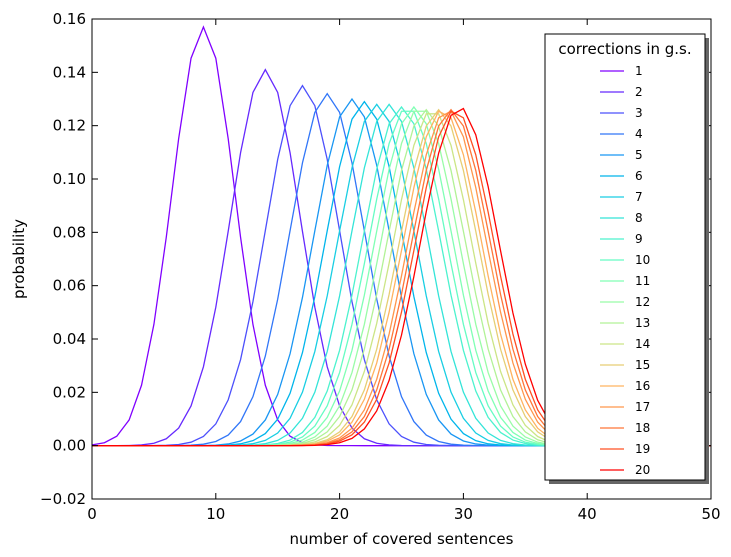  What do you see at coordinates (69, 19) in the screenshot?
I see `y-tick-label: 0.16` at bounding box center [69, 19].